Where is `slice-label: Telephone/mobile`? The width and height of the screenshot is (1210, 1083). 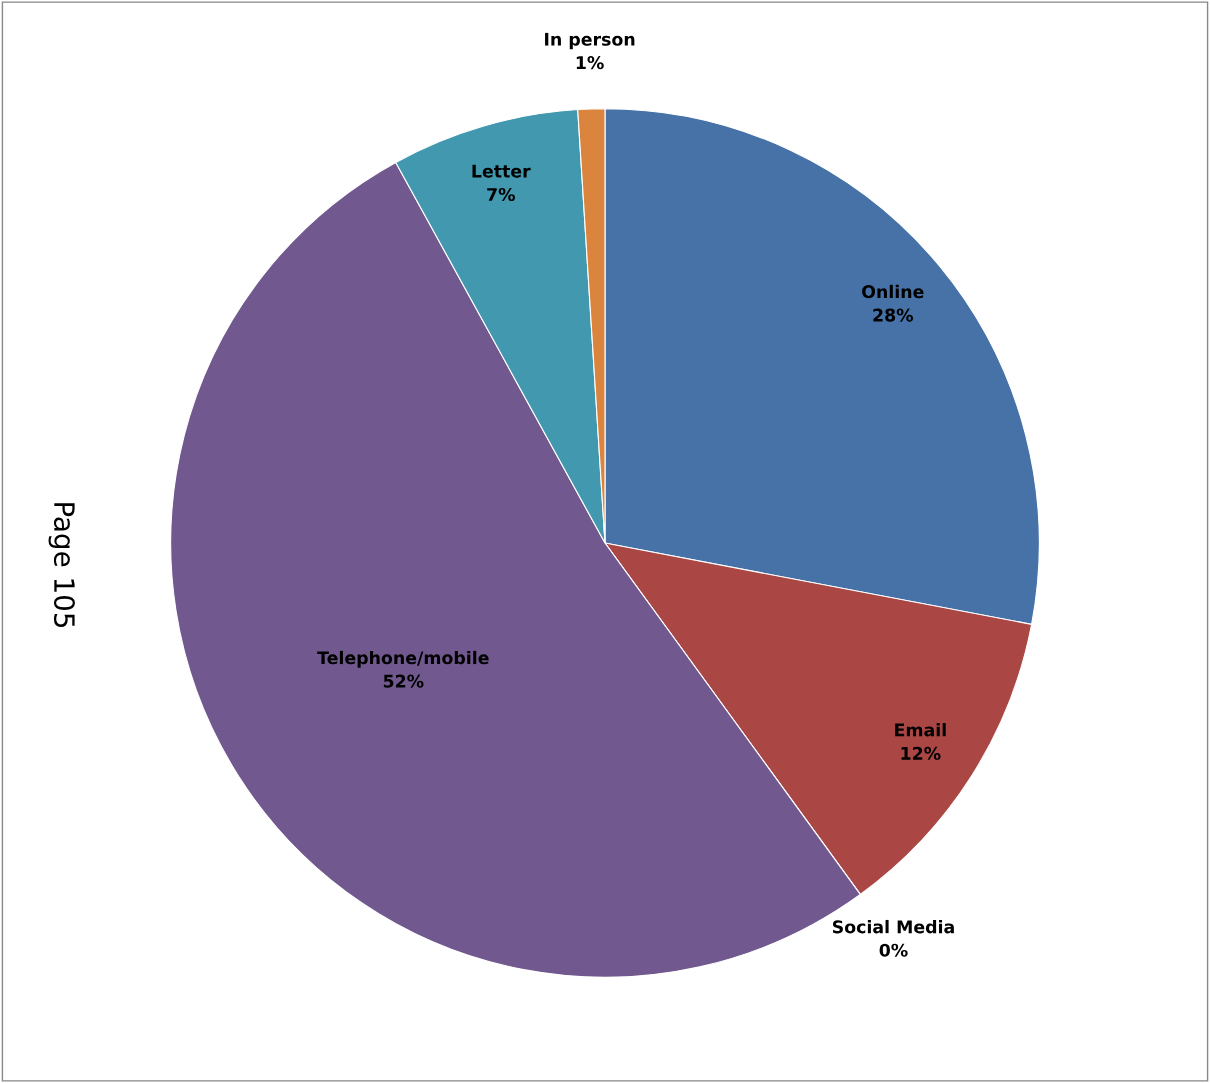
slice-label: Telephone/mobile is located at coordinates (403, 659).